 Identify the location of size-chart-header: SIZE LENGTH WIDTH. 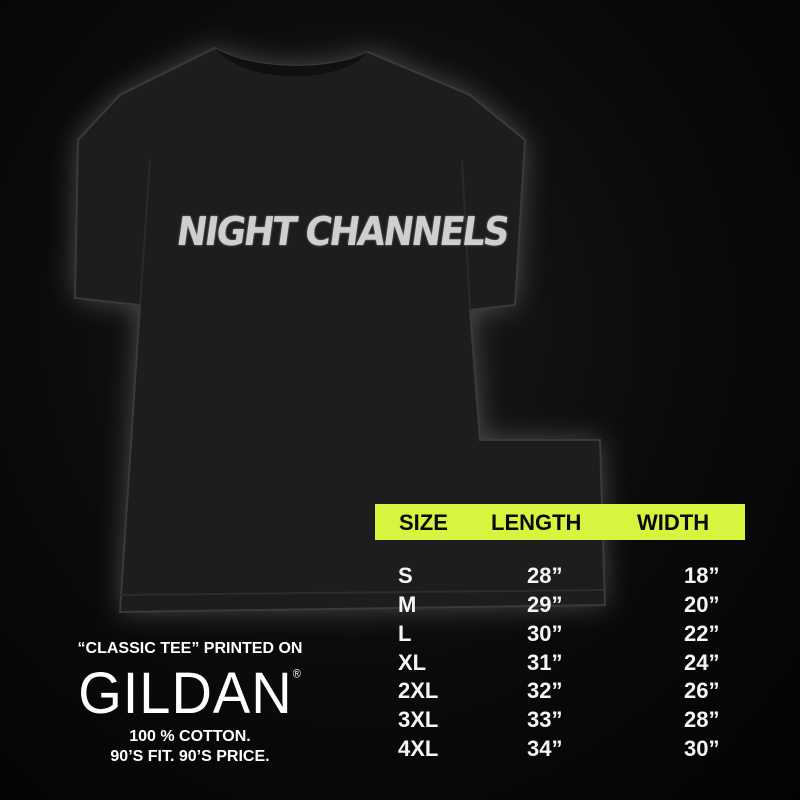
(560, 522).